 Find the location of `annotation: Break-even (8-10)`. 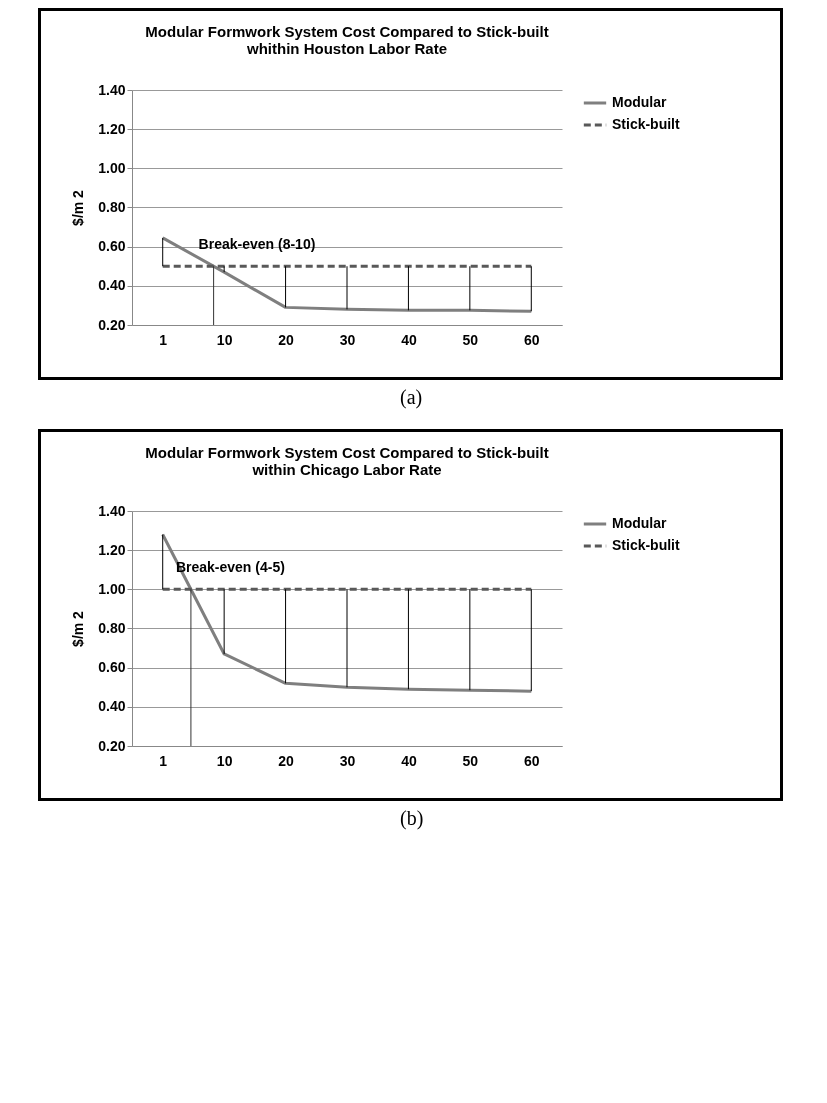

annotation: Break-even (8-10) is located at coordinates (257, 244).